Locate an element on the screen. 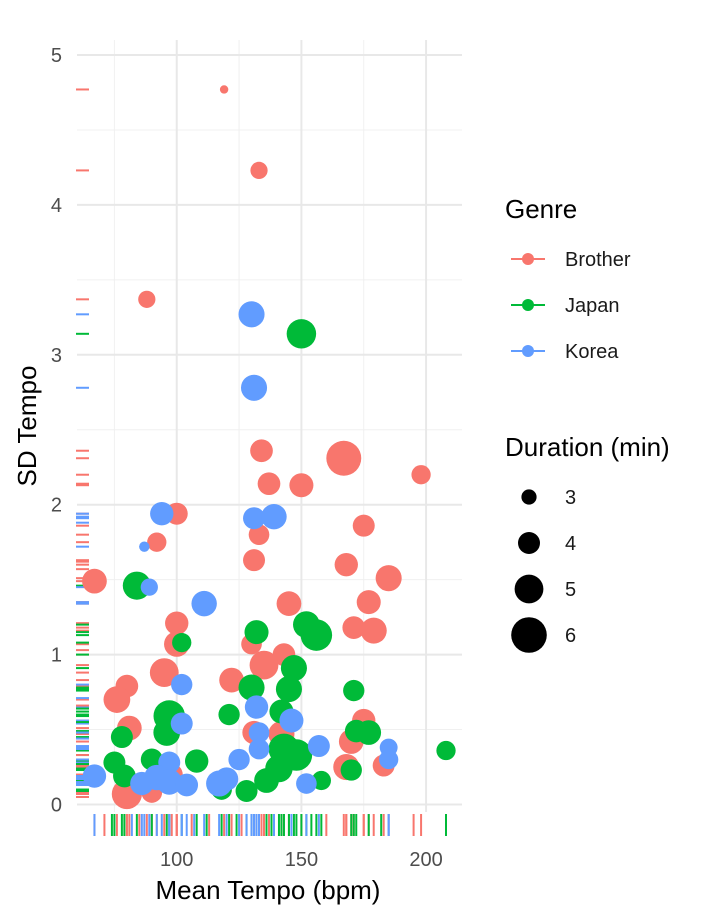 Image resolution: width=720 pixels, height=921 pixels. size-legend-label: 3 is located at coordinates (570, 498).